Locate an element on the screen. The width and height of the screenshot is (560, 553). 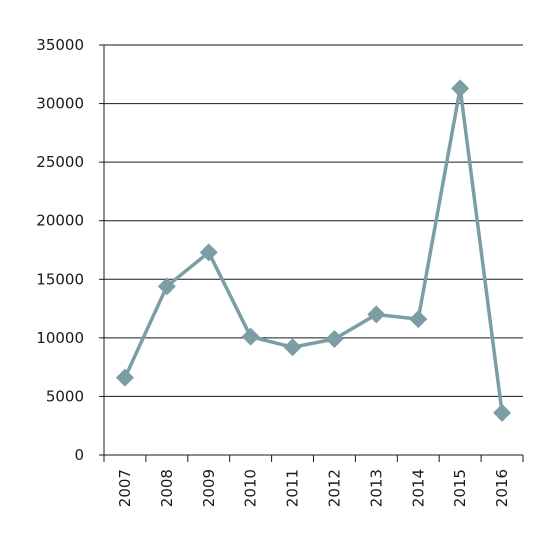
y-tick-label-15000: 15000 is located at coordinates (60, 279).